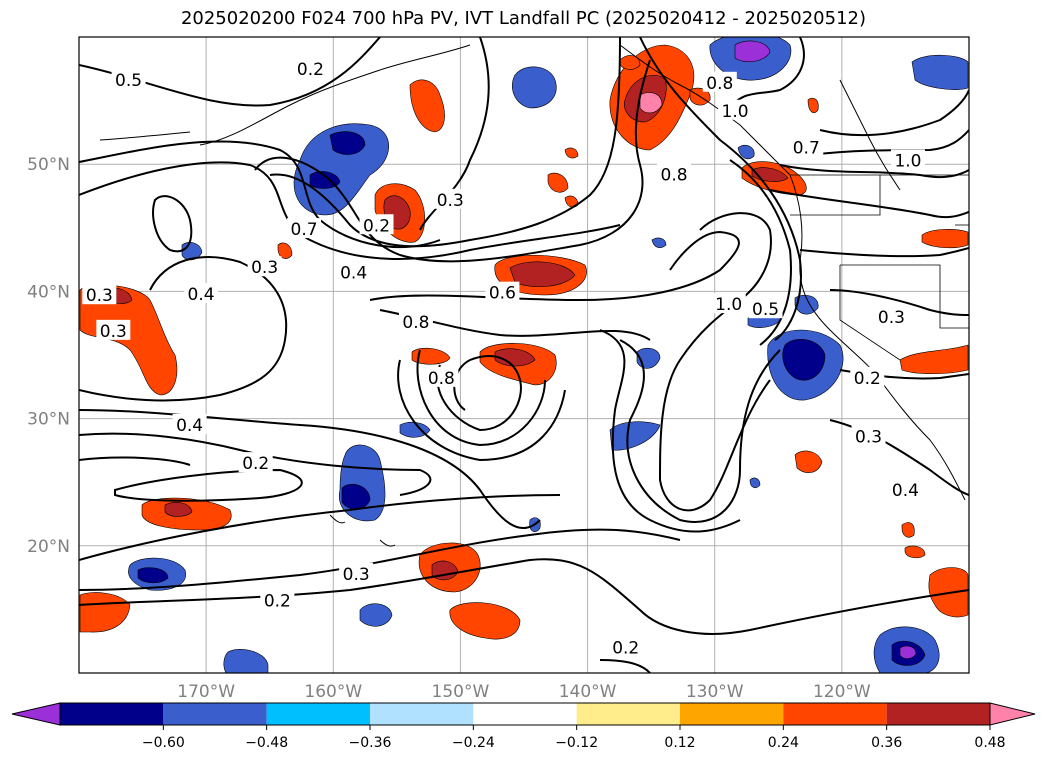 This screenshot has height=765, width=1047. I want to click on colorbar-tick-label: 0.36, so click(886, 743).